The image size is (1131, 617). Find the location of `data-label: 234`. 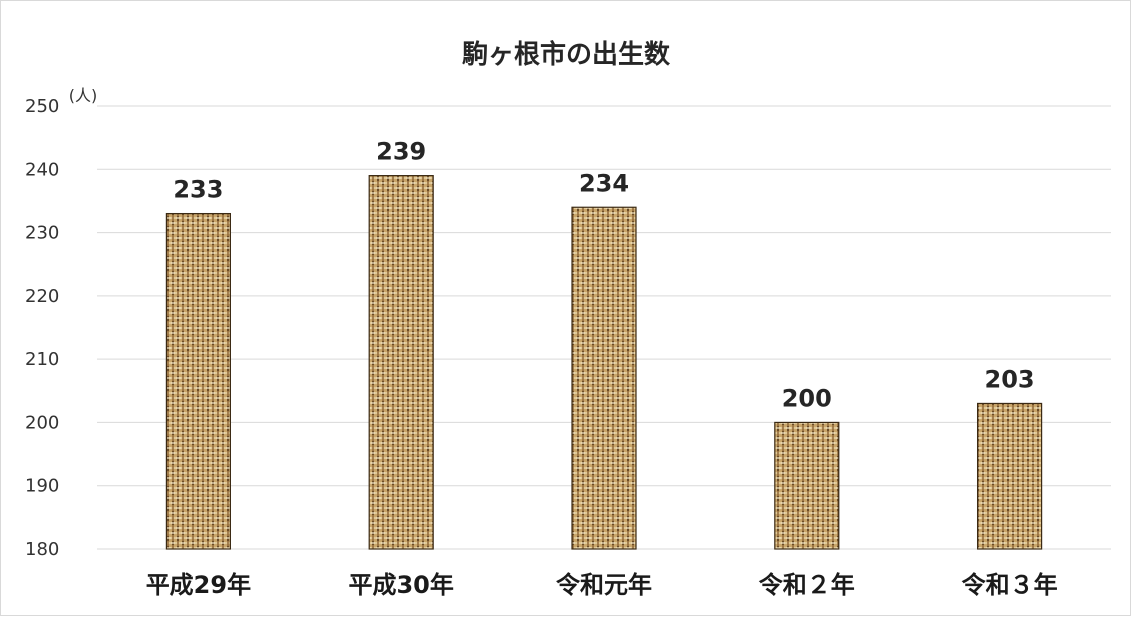

data-label: 234 is located at coordinates (604, 183).